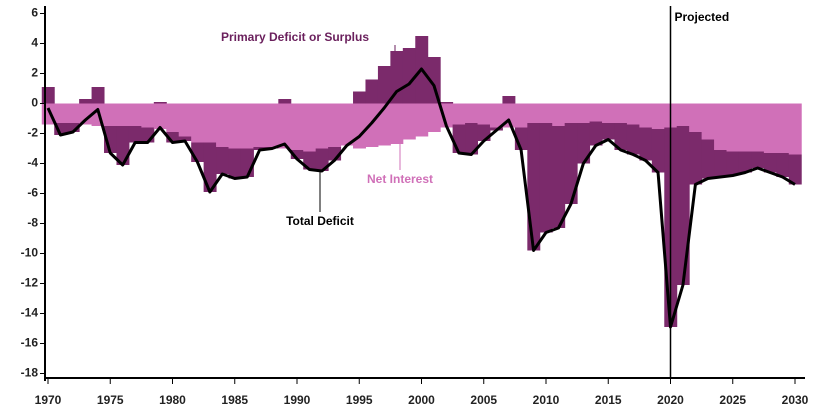  Describe the element at coordinates (32, 163) in the screenshot. I see `y-tick-label: -4` at that location.